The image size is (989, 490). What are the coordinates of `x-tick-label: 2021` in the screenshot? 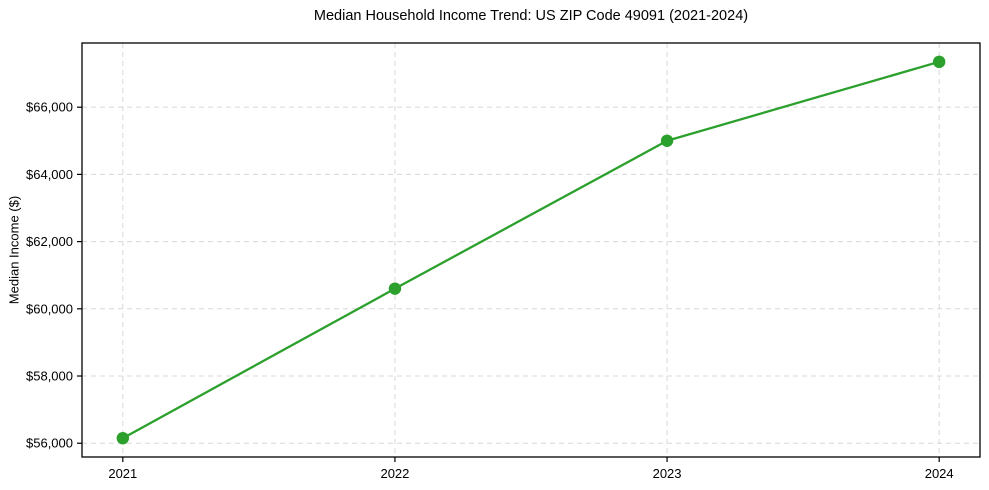 It's located at (122, 473).